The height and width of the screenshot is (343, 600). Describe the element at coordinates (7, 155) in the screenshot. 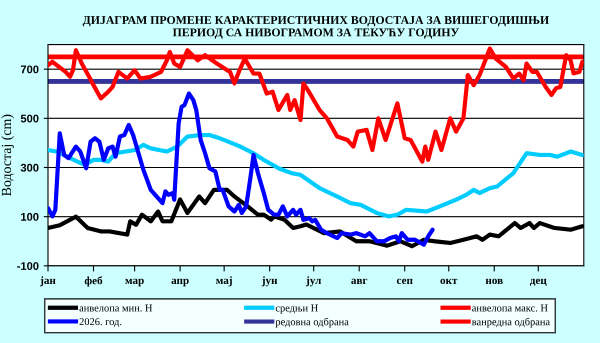

I see `y-axis-title: Водостај (cm)` at that location.